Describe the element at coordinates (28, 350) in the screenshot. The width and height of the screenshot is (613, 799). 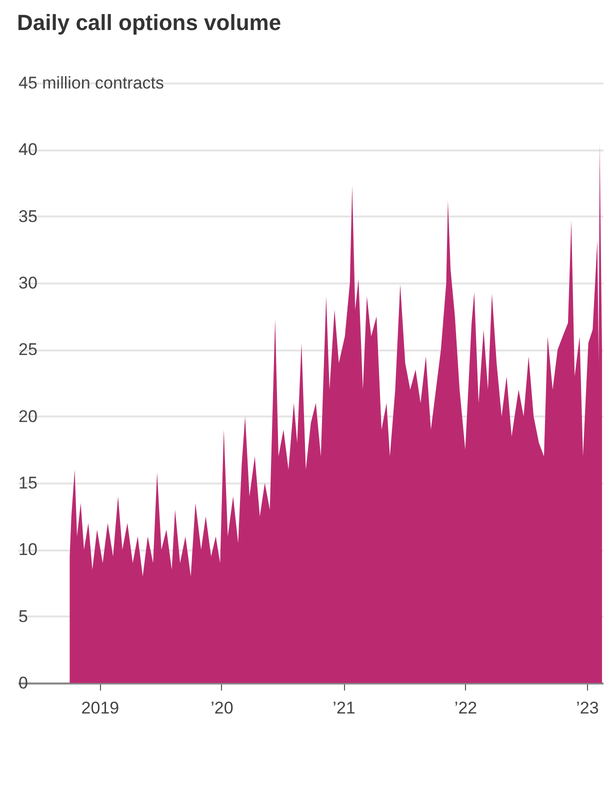
I see `y-tick-label: 25` at that location.